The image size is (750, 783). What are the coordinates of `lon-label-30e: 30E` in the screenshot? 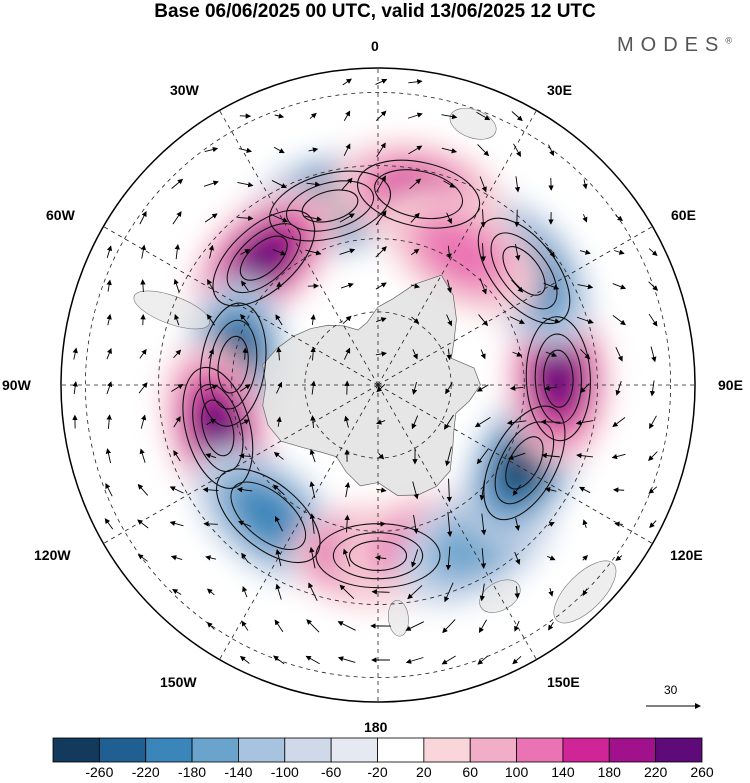 It's located at (559, 90).